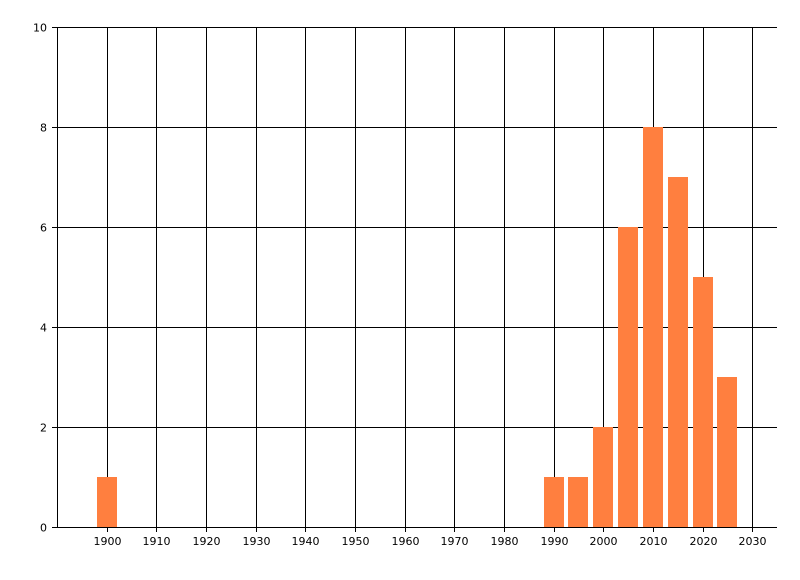 The height and width of the screenshot is (580, 800). What do you see at coordinates (604, 541) in the screenshot?
I see `x-tick-label: 2000` at bounding box center [604, 541].